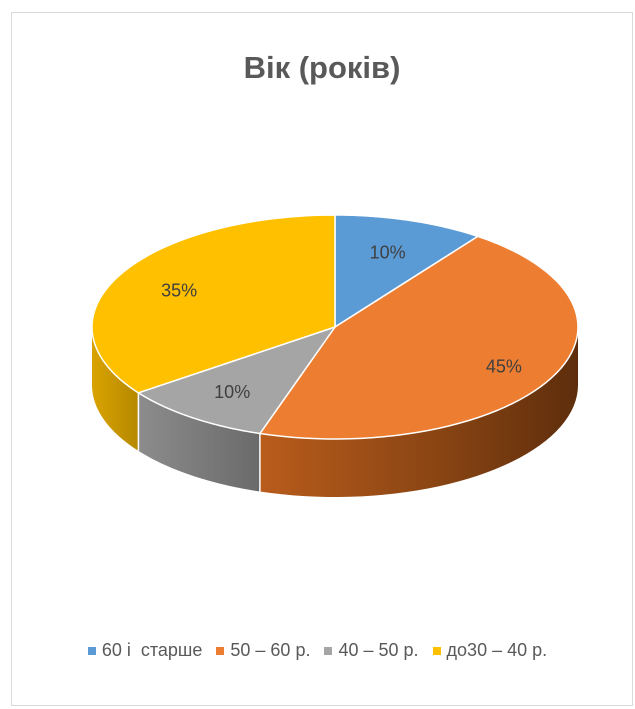 The width and height of the screenshot is (635, 709). Describe the element at coordinates (322, 67) in the screenshot. I see `chart-title: Вік (років)` at that location.